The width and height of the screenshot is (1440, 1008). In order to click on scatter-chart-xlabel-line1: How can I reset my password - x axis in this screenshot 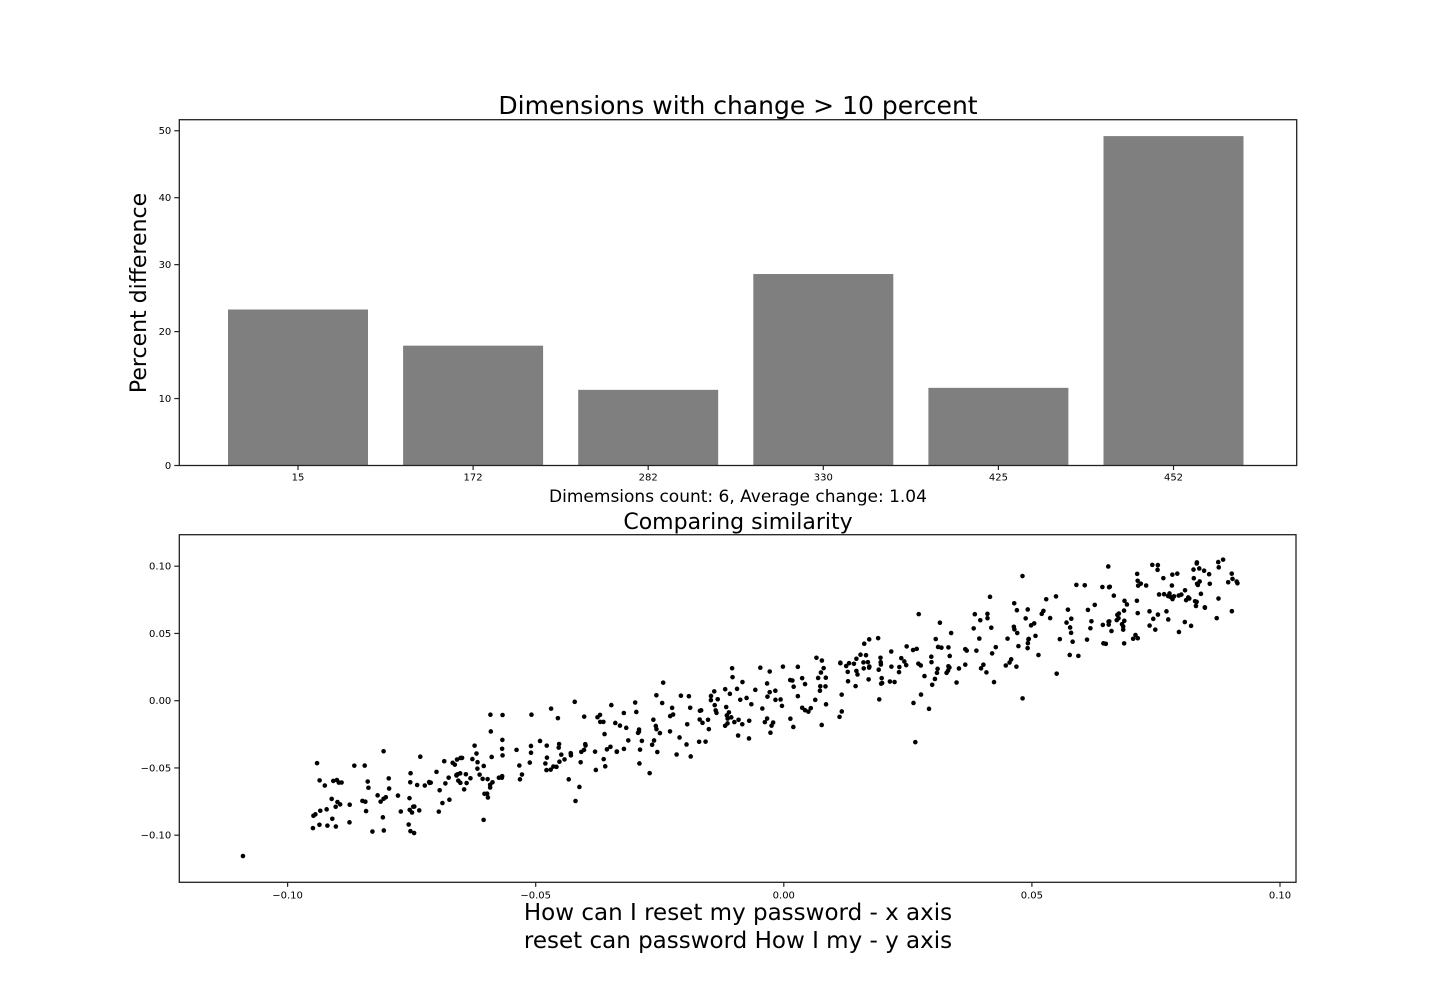, I will do `click(738, 913)`.